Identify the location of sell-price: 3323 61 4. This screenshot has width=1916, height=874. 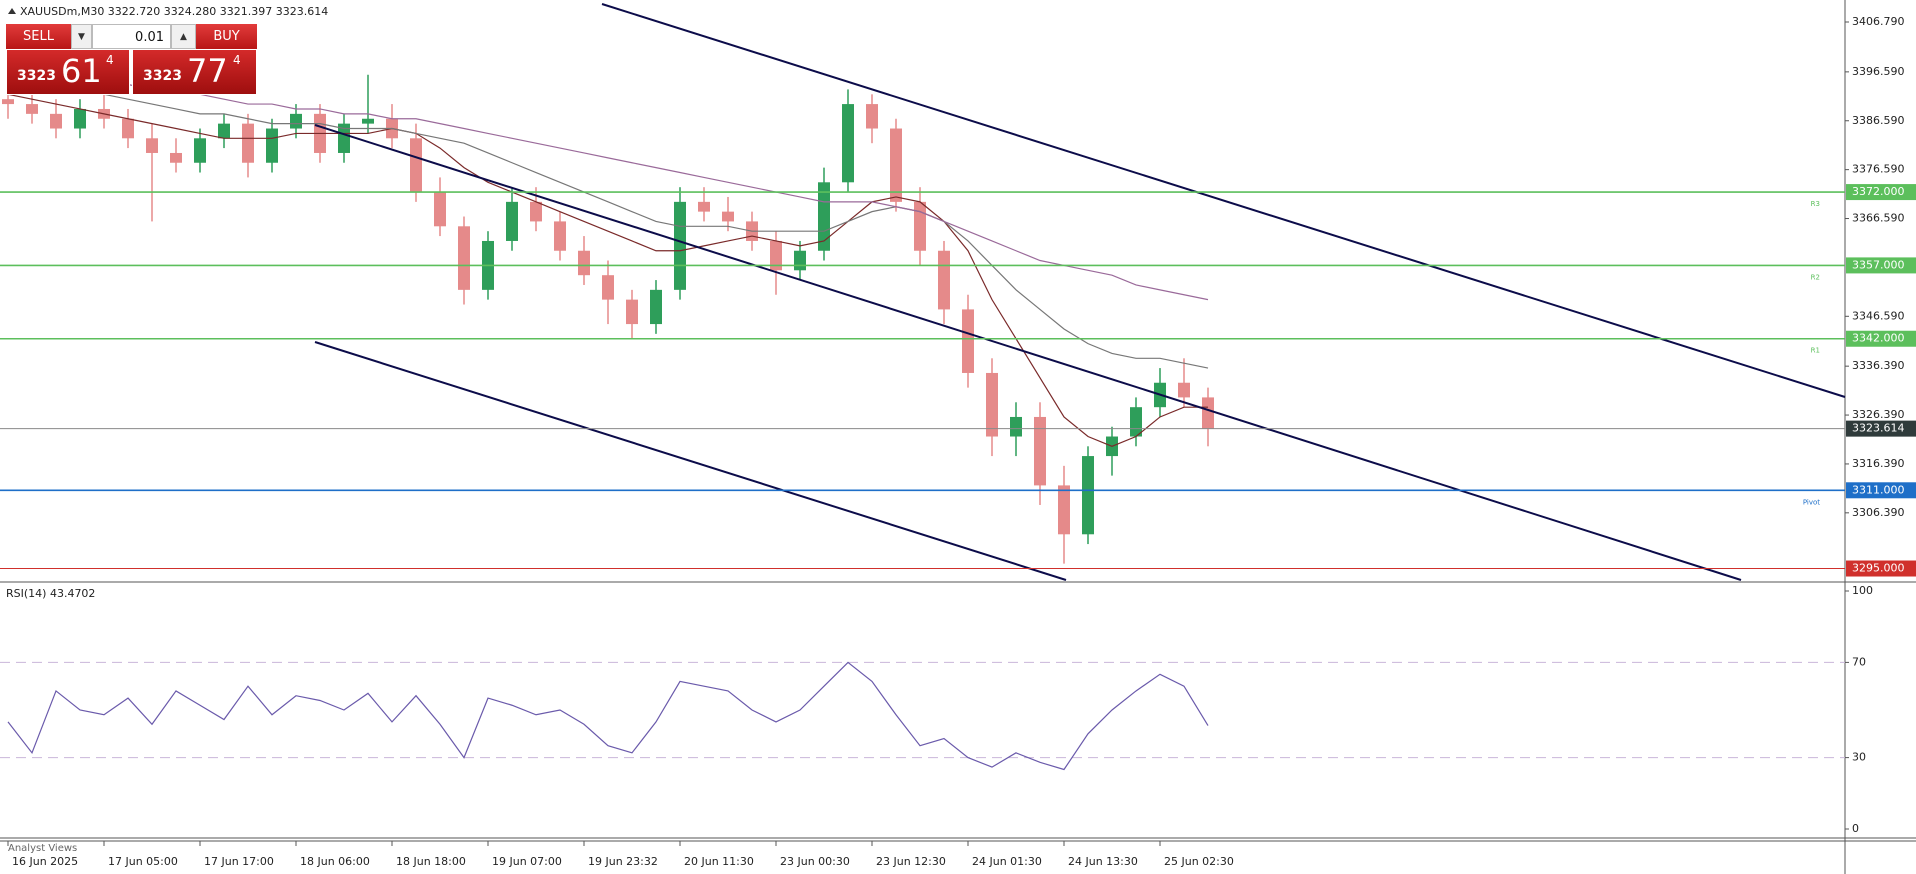
(68, 72).